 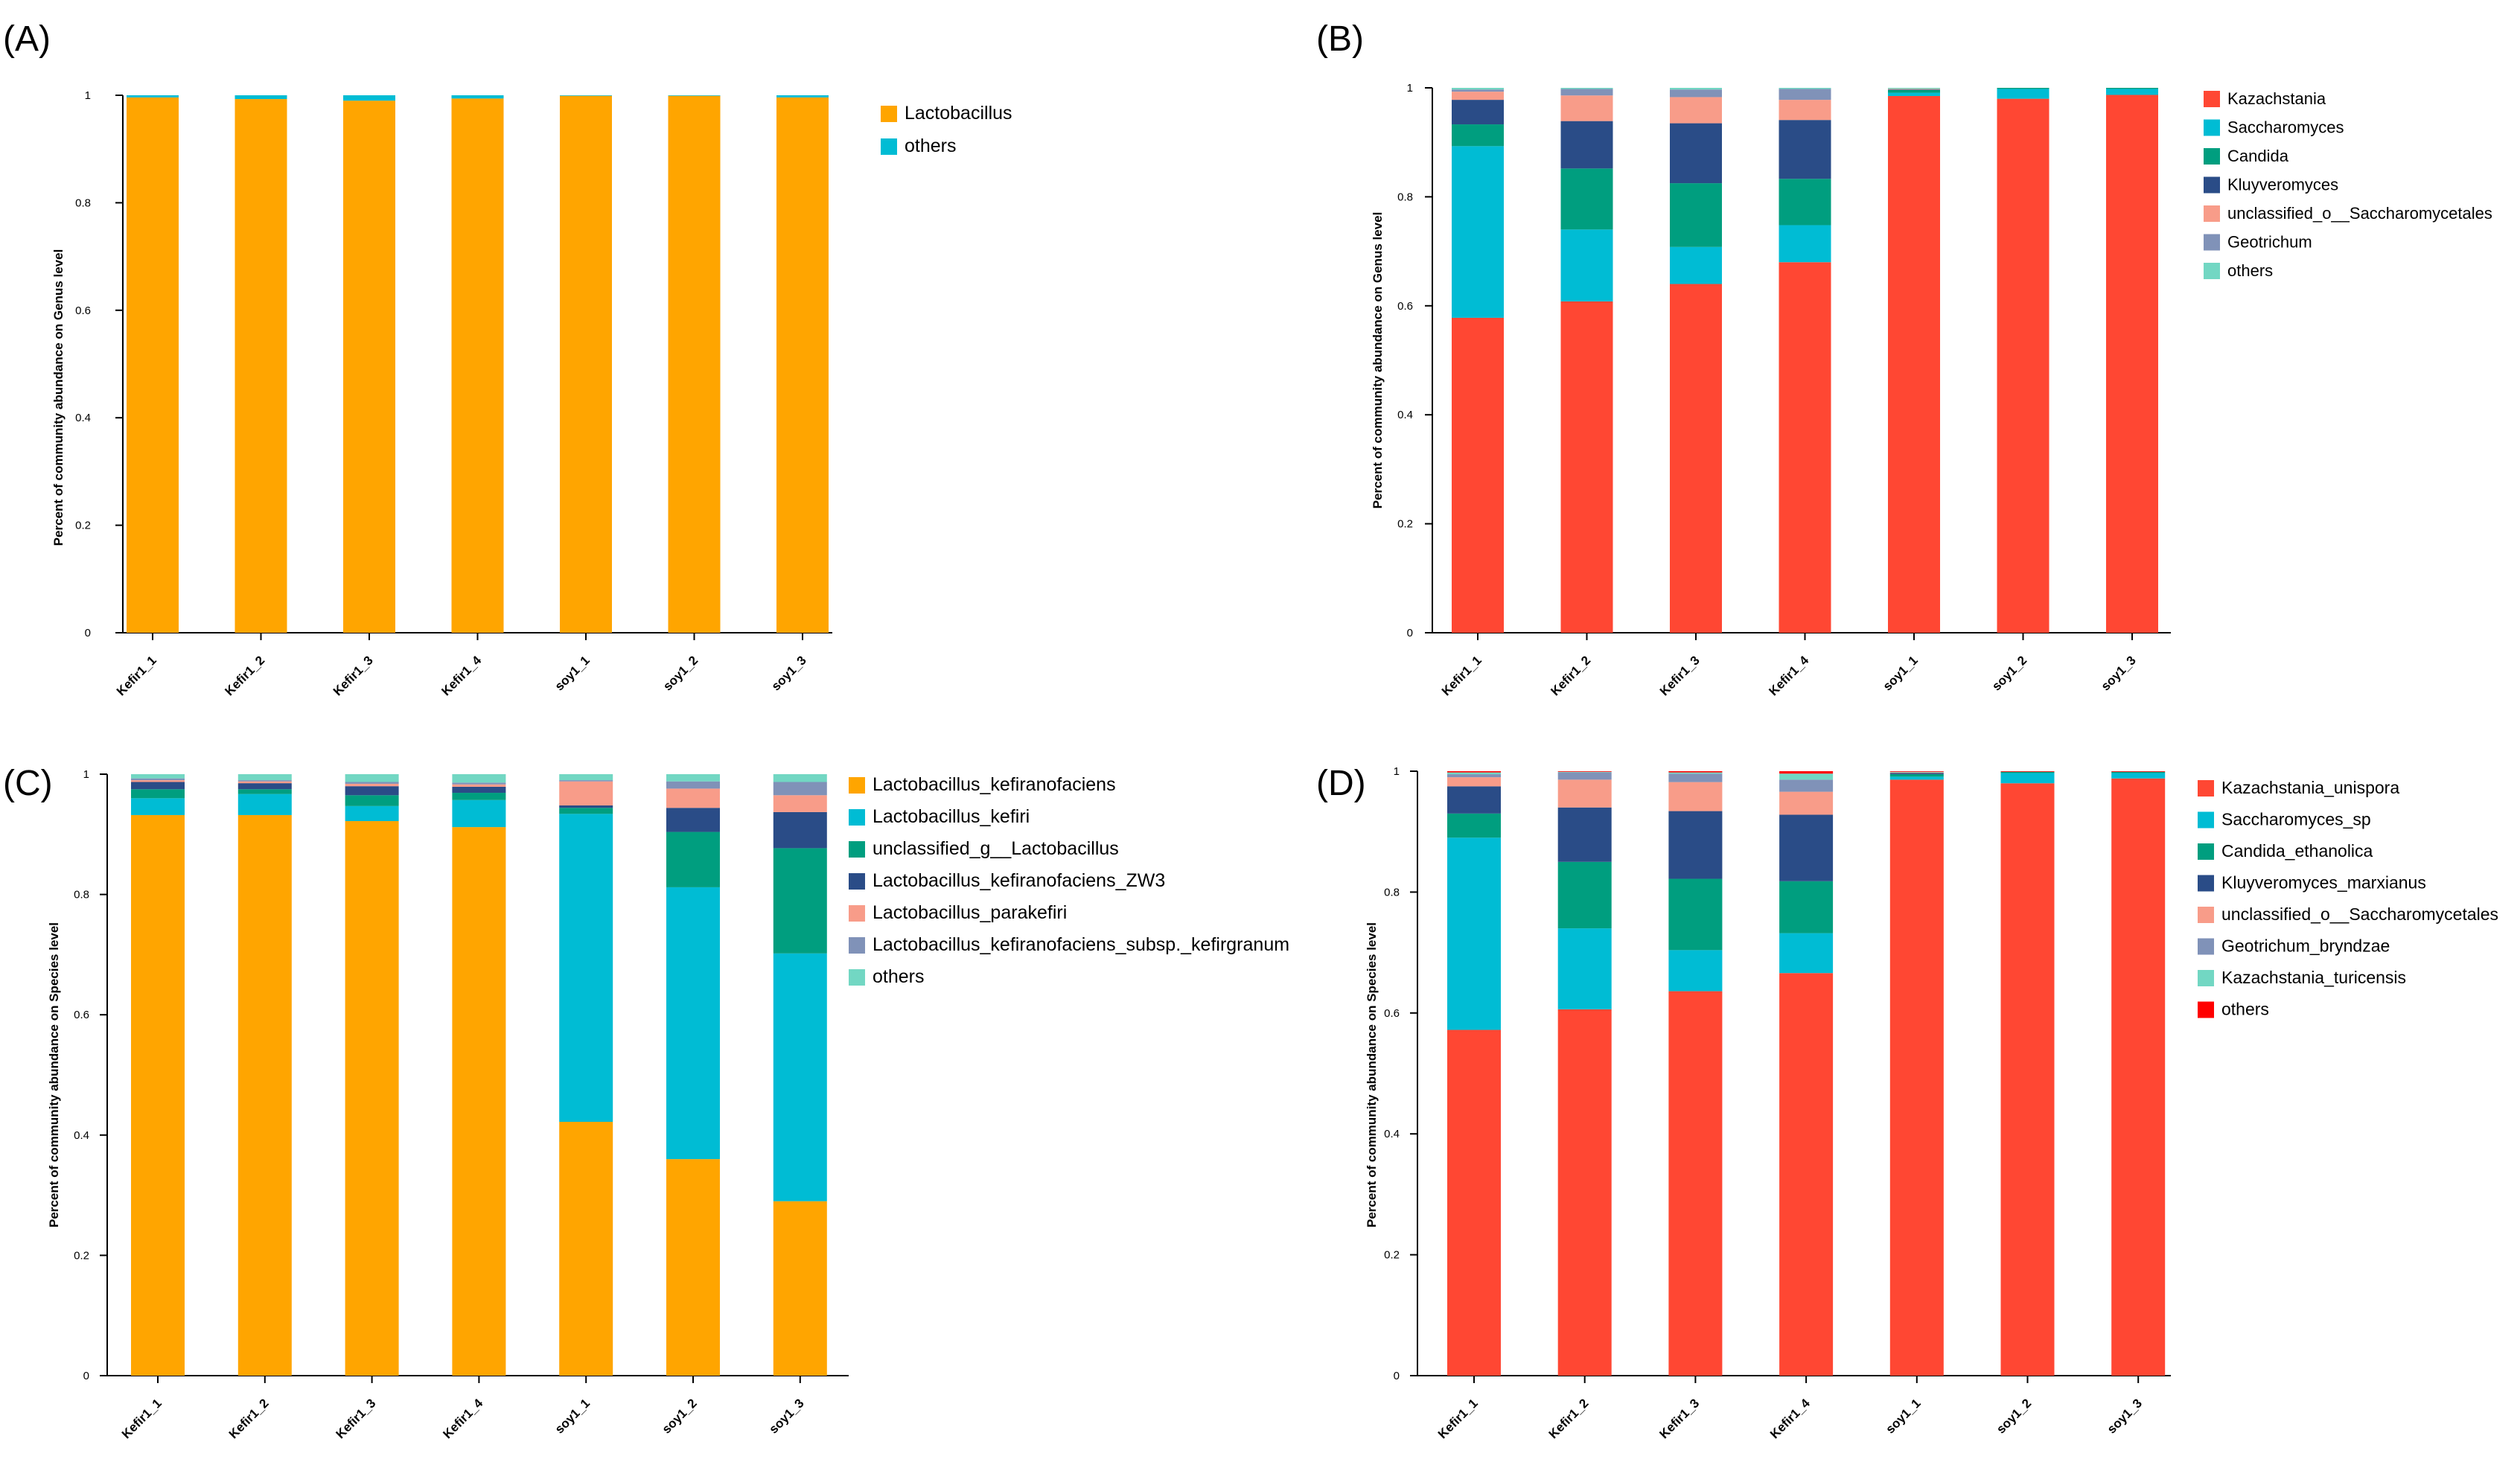 What do you see at coordinates (1341, 783) in the screenshot?
I see `panel-label: (D)` at bounding box center [1341, 783].